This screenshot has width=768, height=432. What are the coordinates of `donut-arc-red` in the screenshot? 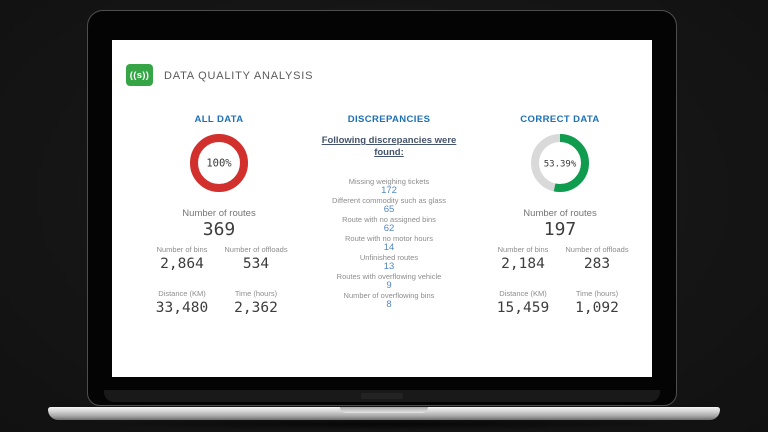 It's located at (219, 163).